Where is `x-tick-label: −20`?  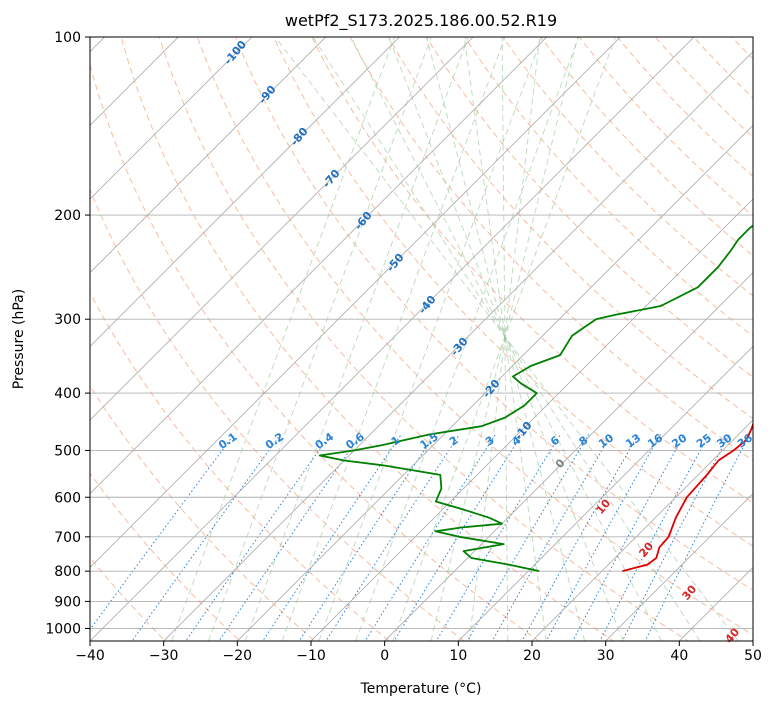
x-tick-label: −20 is located at coordinates (238, 656).